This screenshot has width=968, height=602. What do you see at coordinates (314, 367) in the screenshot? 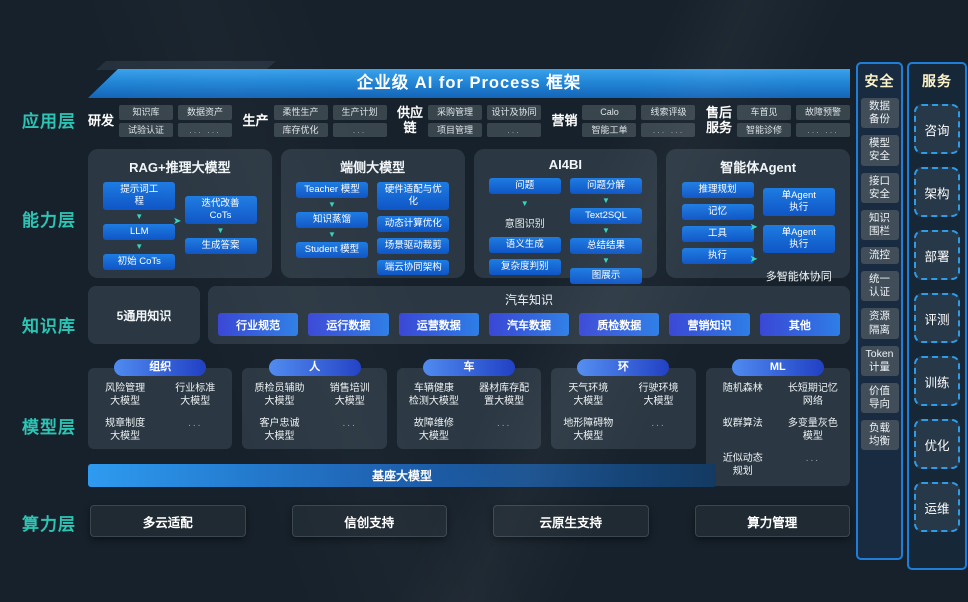
I see `model-group-header: 人` at bounding box center [314, 367].